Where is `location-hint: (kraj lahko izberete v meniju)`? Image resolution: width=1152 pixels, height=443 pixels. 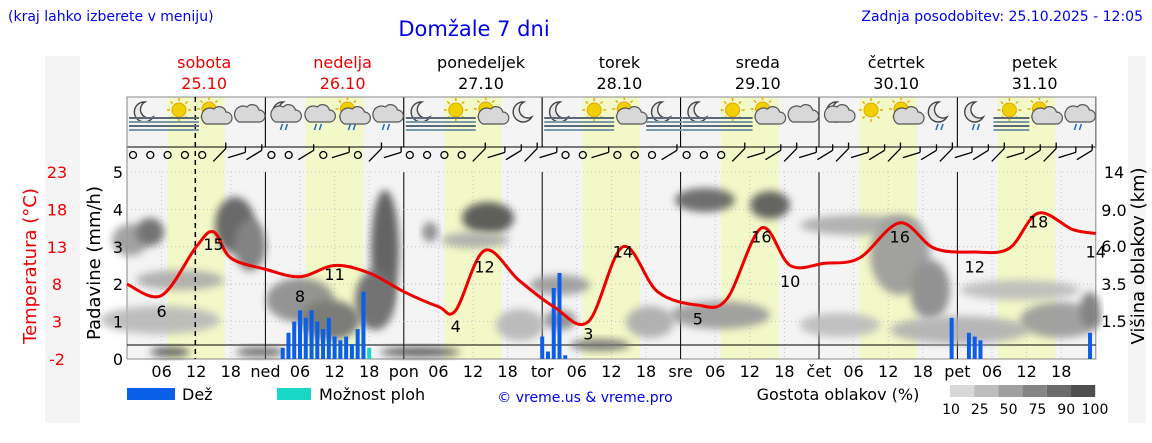
location-hint: (kraj lahko izberete v meniju) is located at coordinates (111, 17).